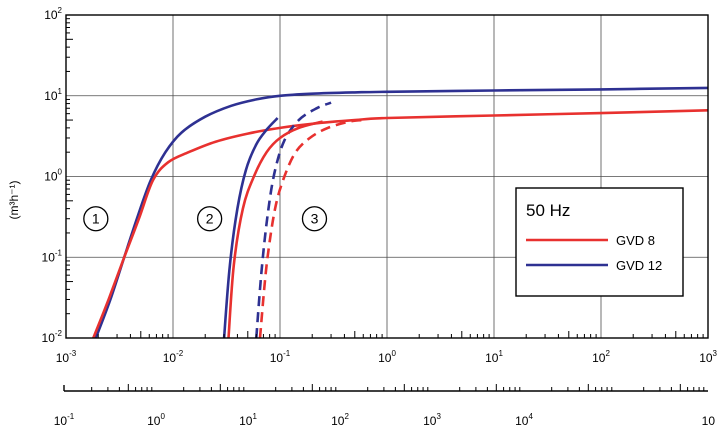  I want to click on y-tick-label: 10¹, so click(53, 95).